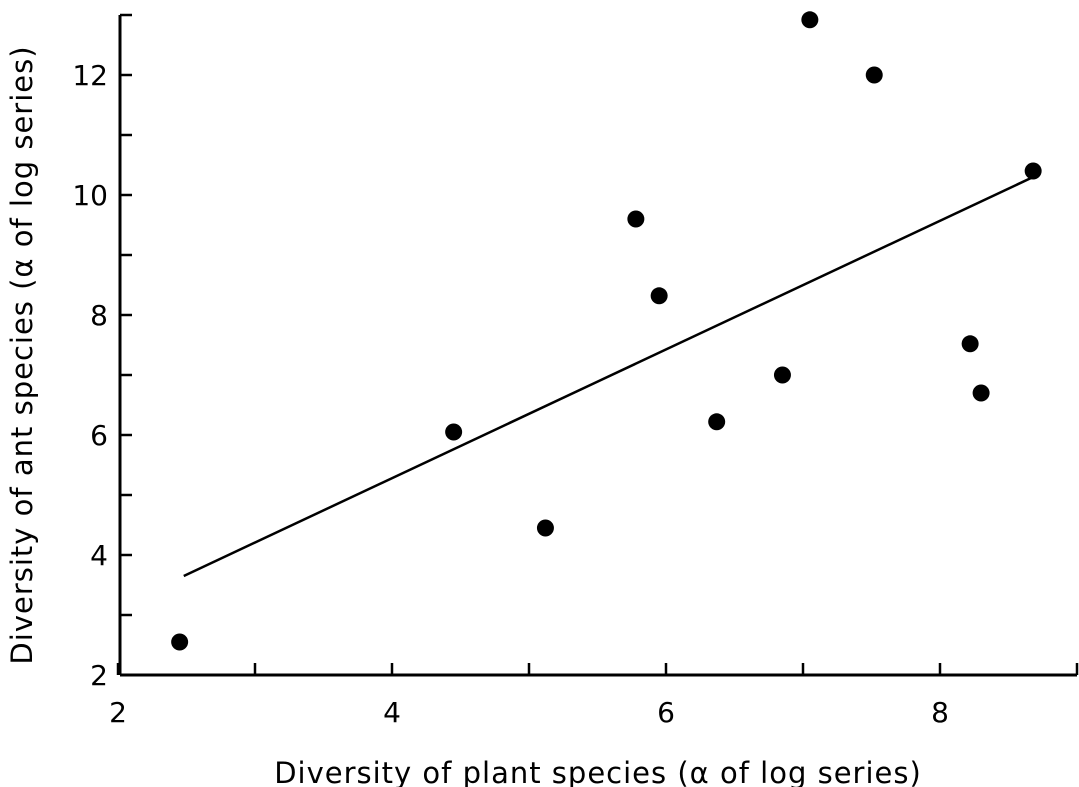 The image size is (1079, 787). Describe the element at coordinates (99, 675) in the screenshot. I see `y-tick-label: 2` at that location.